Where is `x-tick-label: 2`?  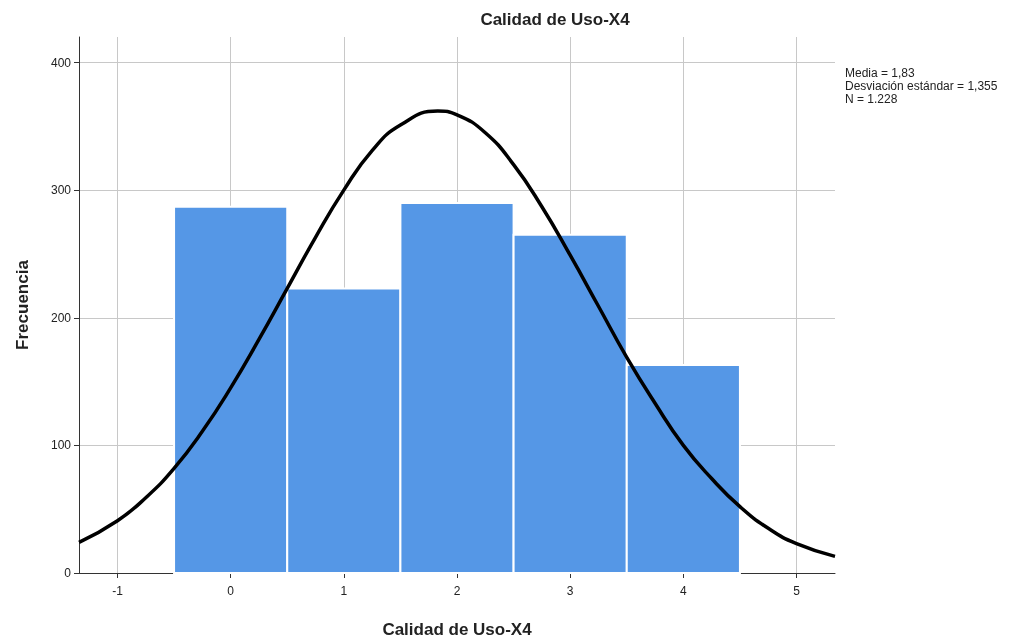
x-tick-label: 2 is located at coordinates (457, 591).